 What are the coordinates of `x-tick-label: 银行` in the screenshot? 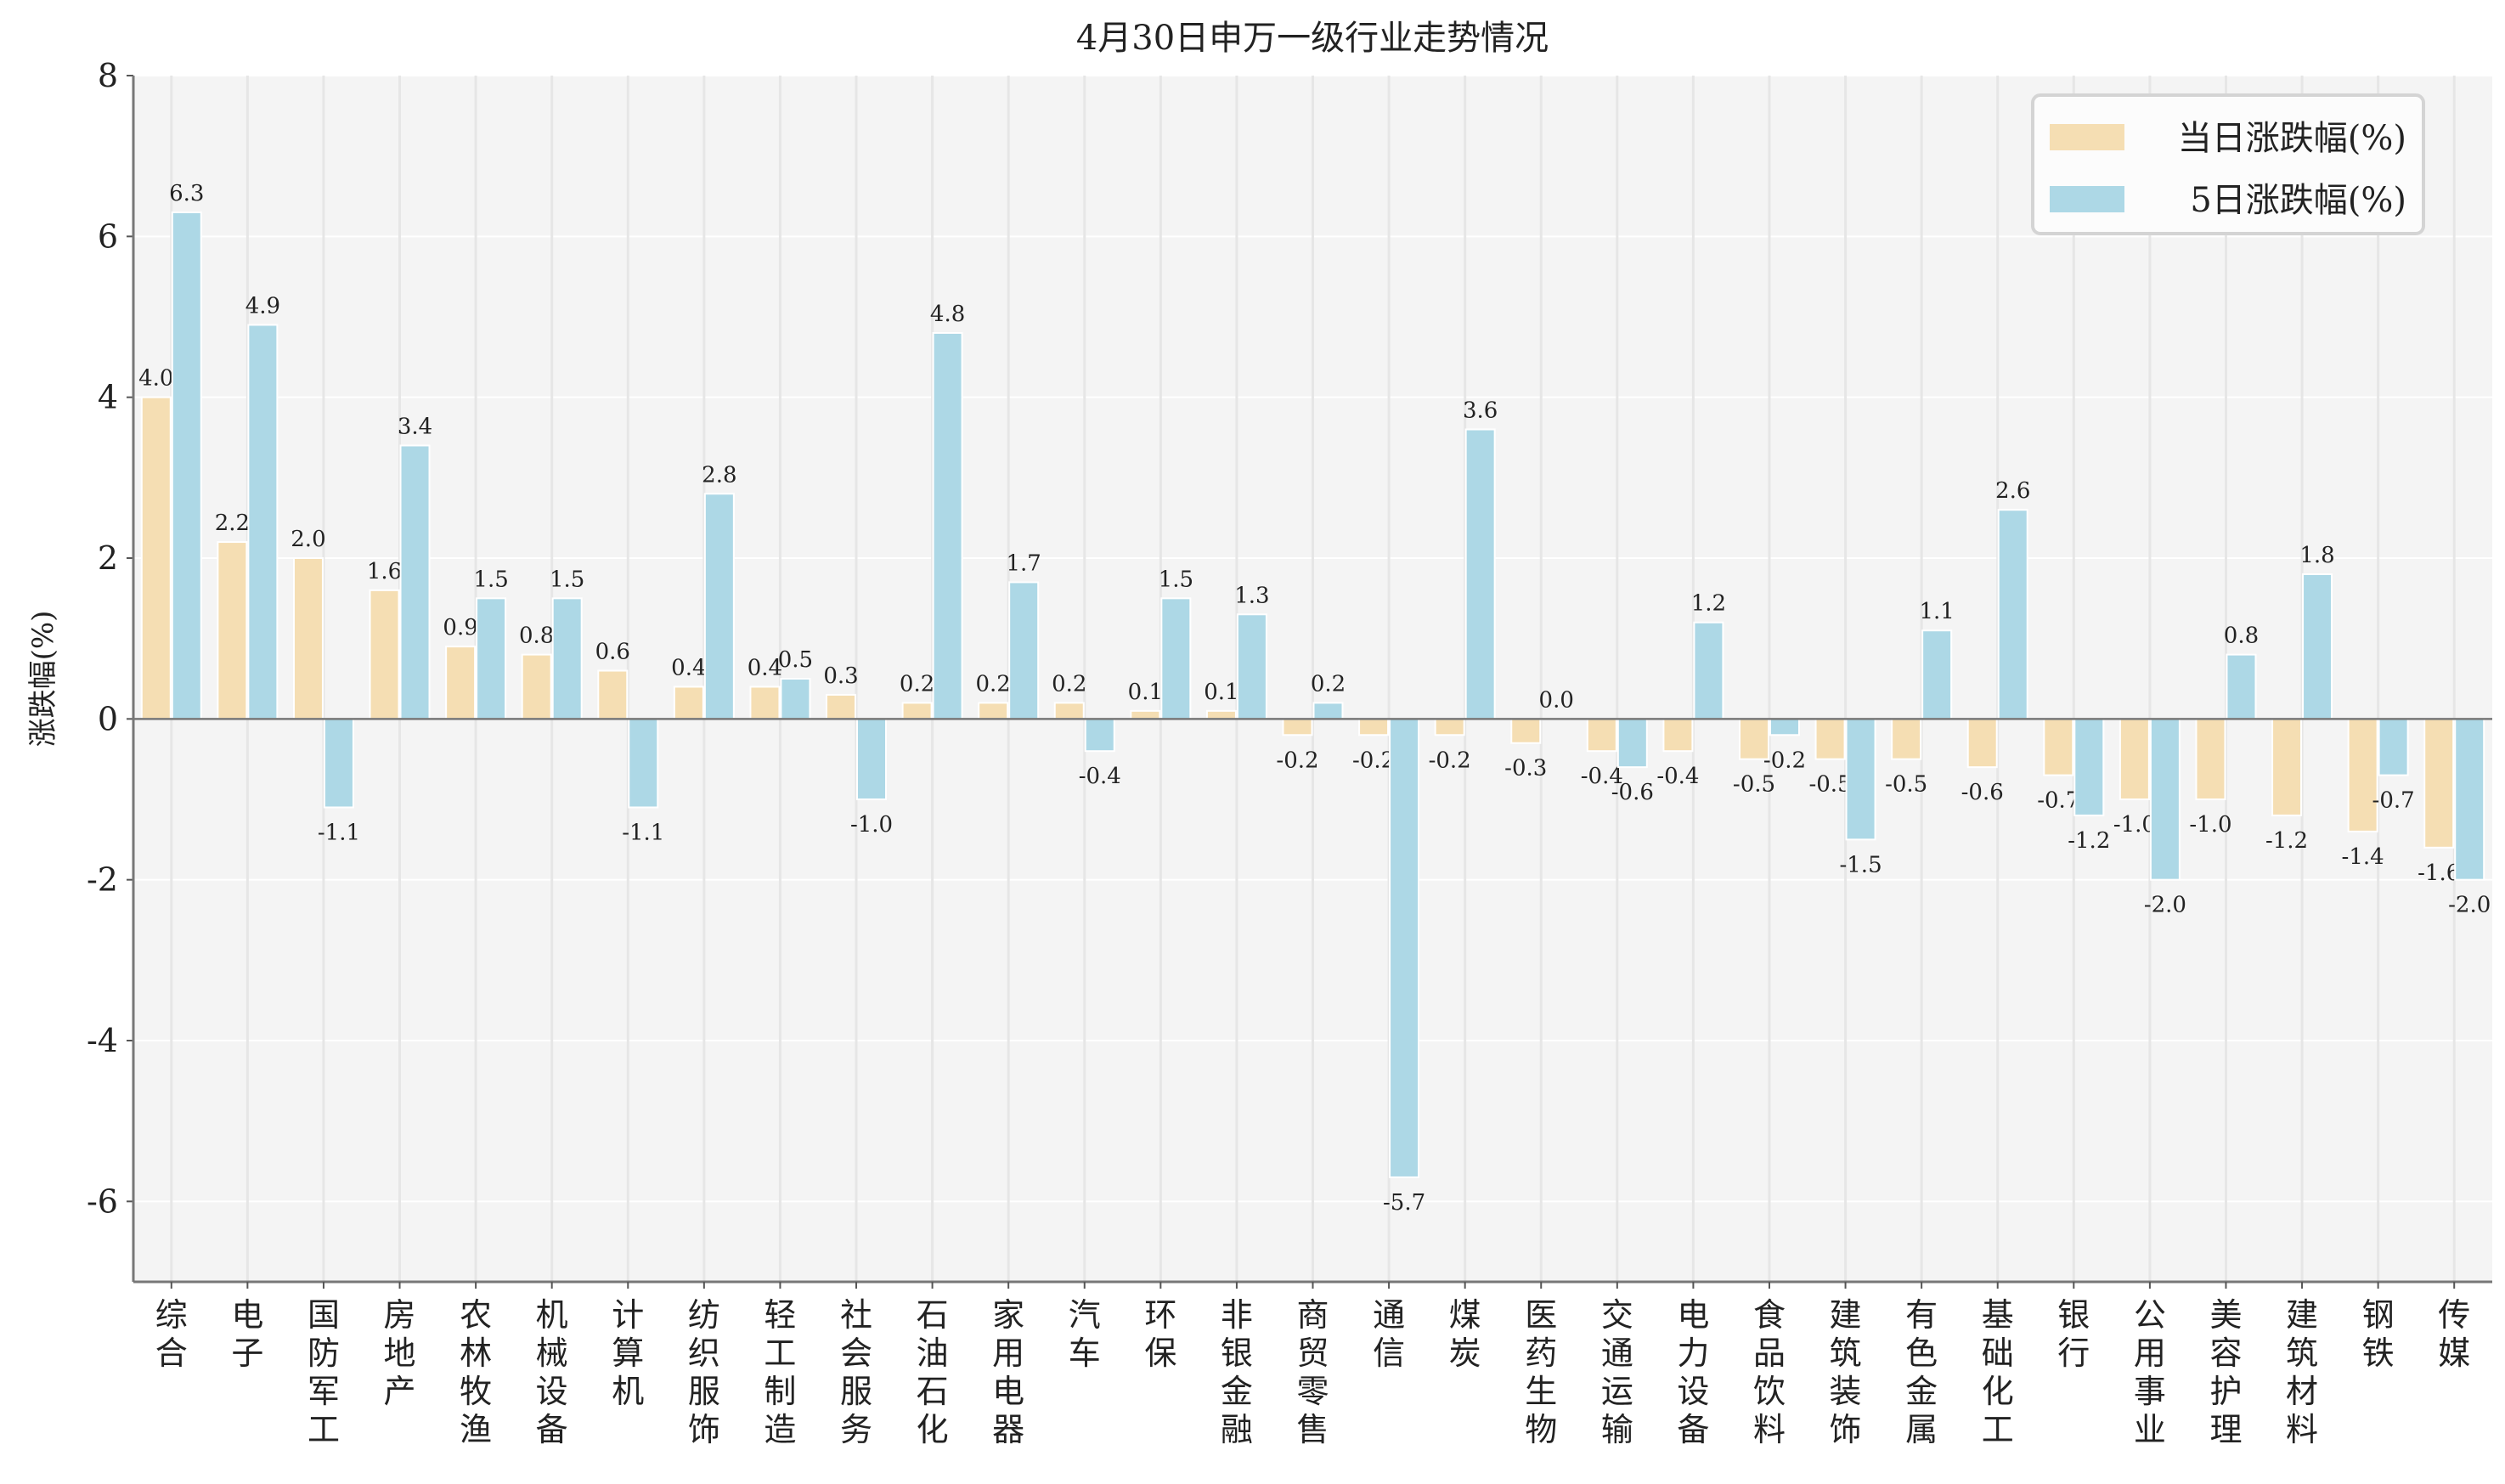 It's located at (2073, 1334).